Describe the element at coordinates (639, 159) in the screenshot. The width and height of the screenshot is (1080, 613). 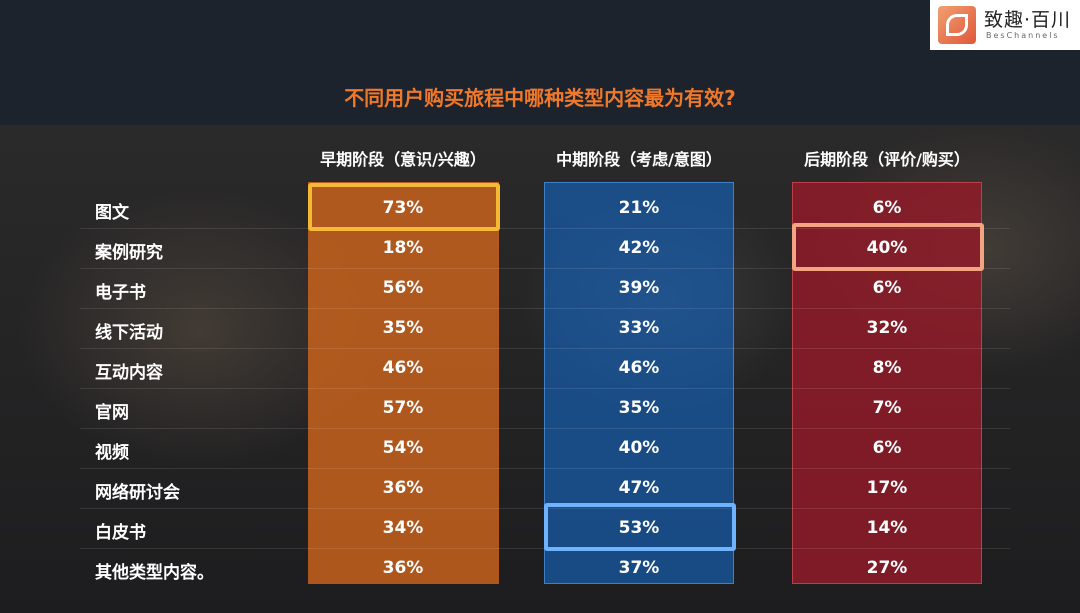
I see `column-header: 中期阶段（考虑/意图）` at that location.